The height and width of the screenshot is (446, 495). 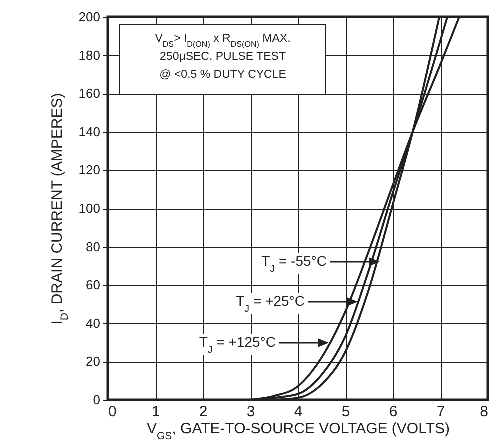 What do you see at coordinates (89, 132) in the screenshot?
I see `y-tick-label: 140` at bounding box center [89, 132].